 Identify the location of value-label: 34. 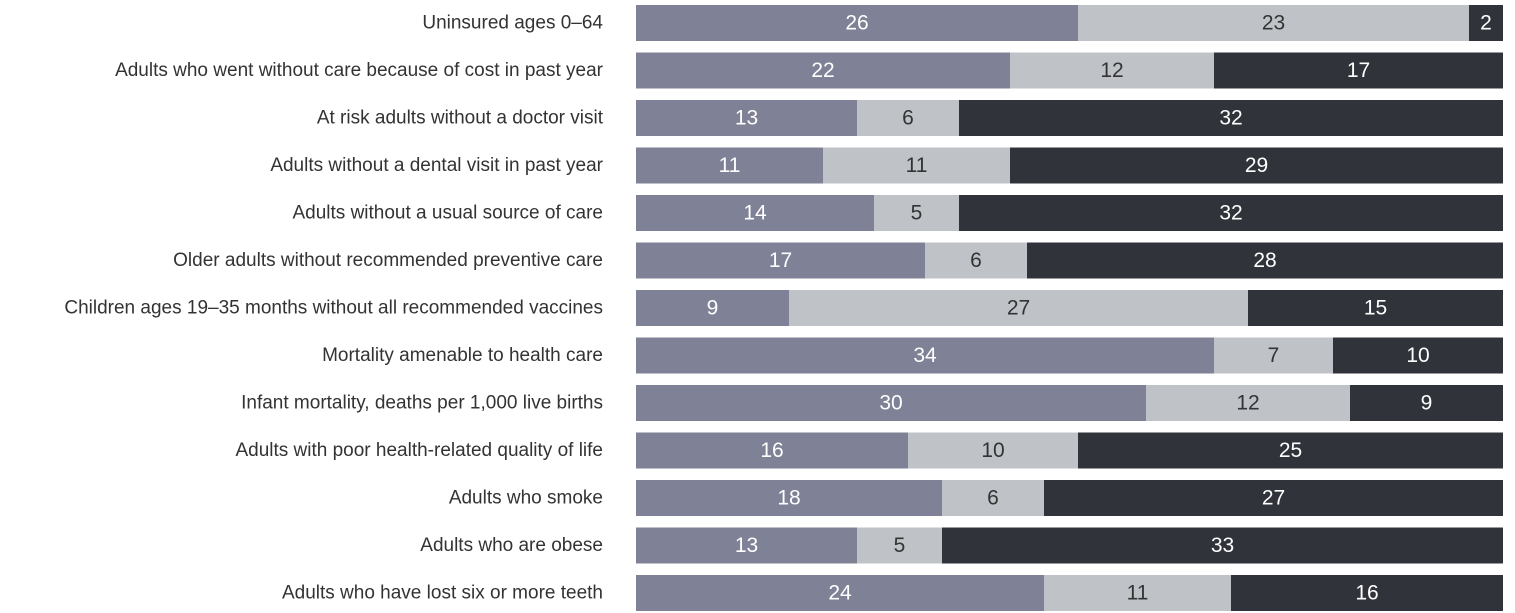
(925, 355).